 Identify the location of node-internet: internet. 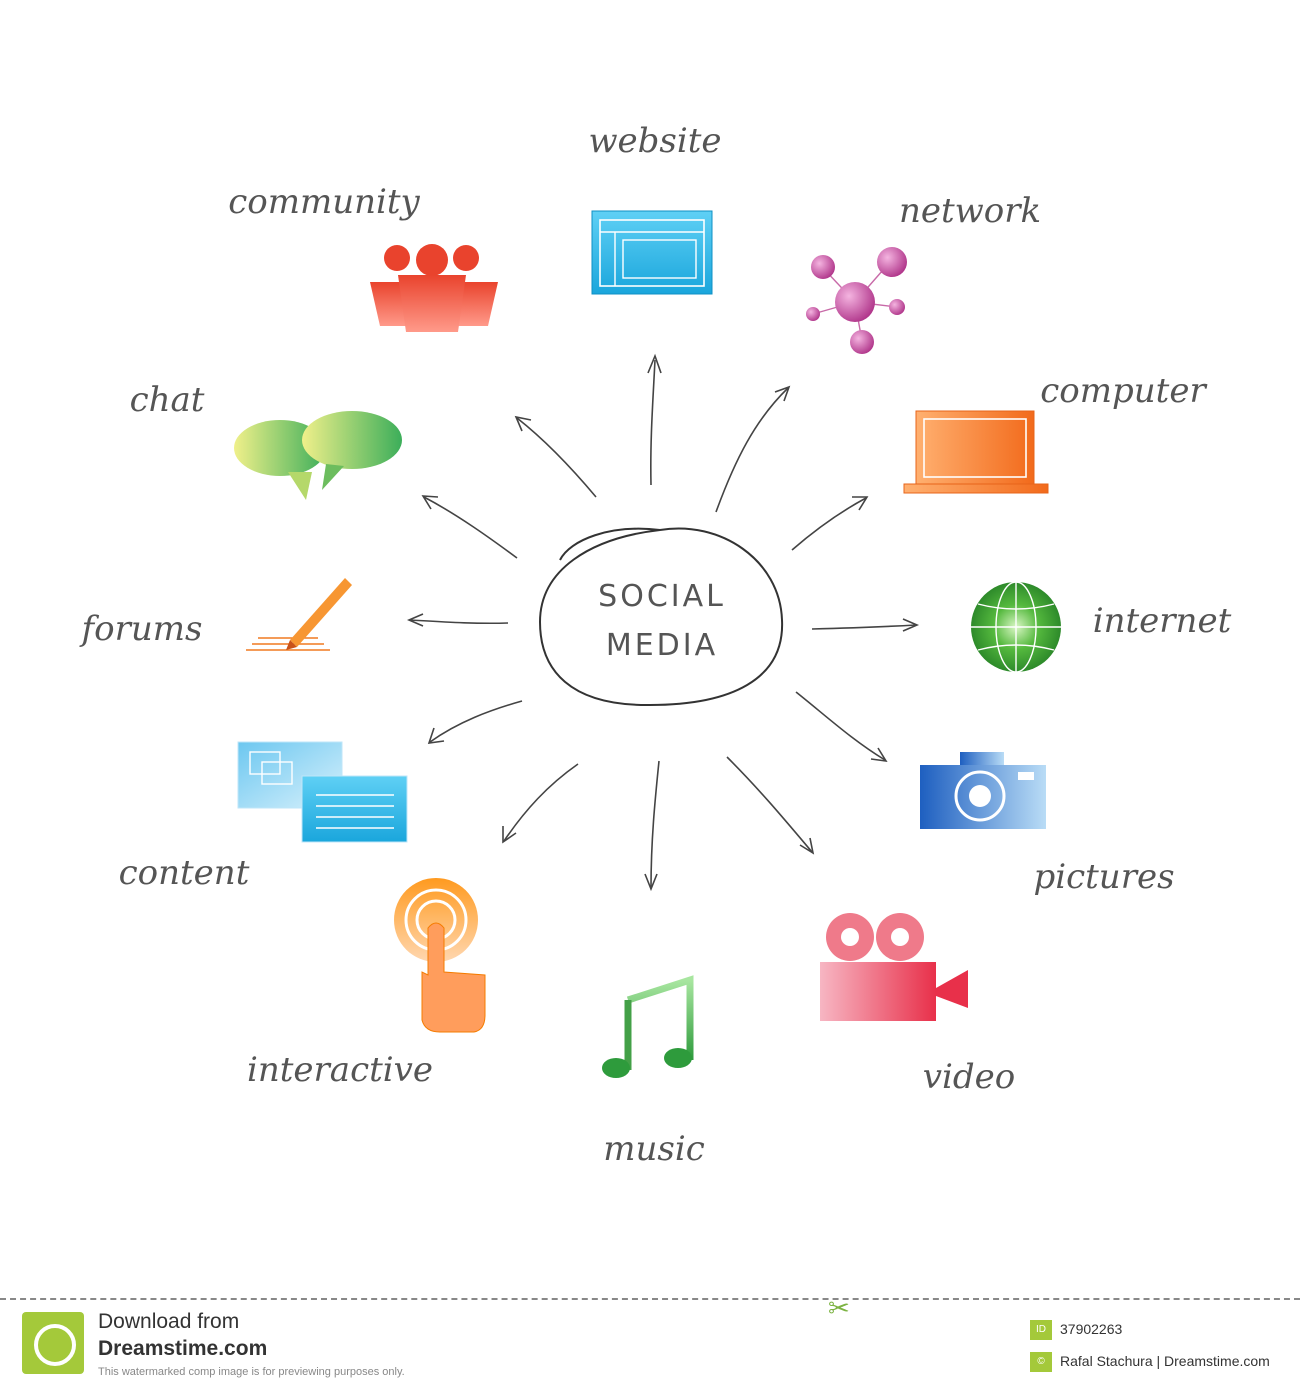
(1101, 627).